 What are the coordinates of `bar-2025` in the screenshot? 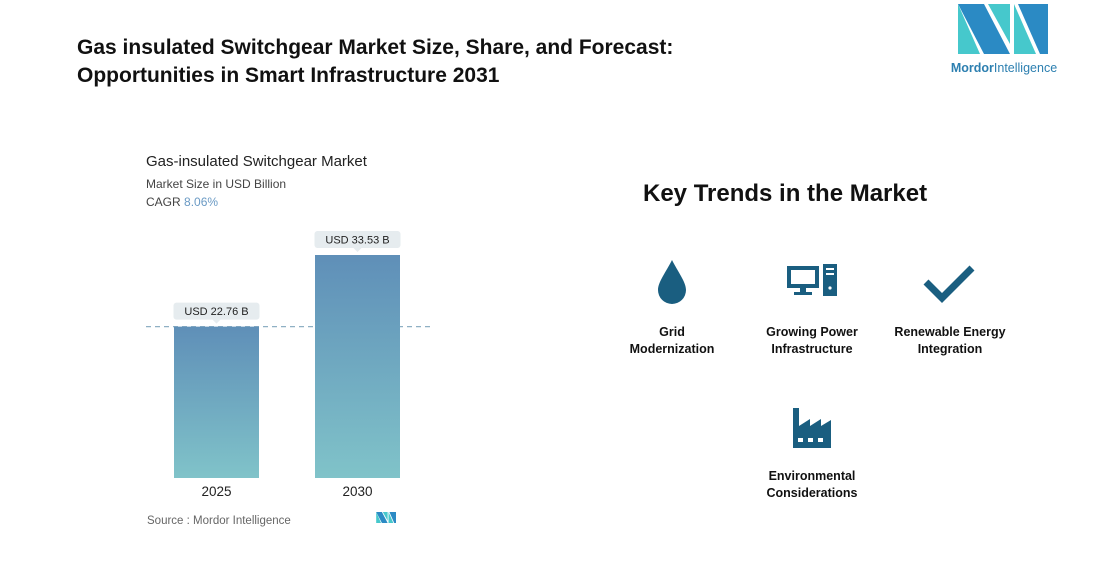 It's located at (216, 402).